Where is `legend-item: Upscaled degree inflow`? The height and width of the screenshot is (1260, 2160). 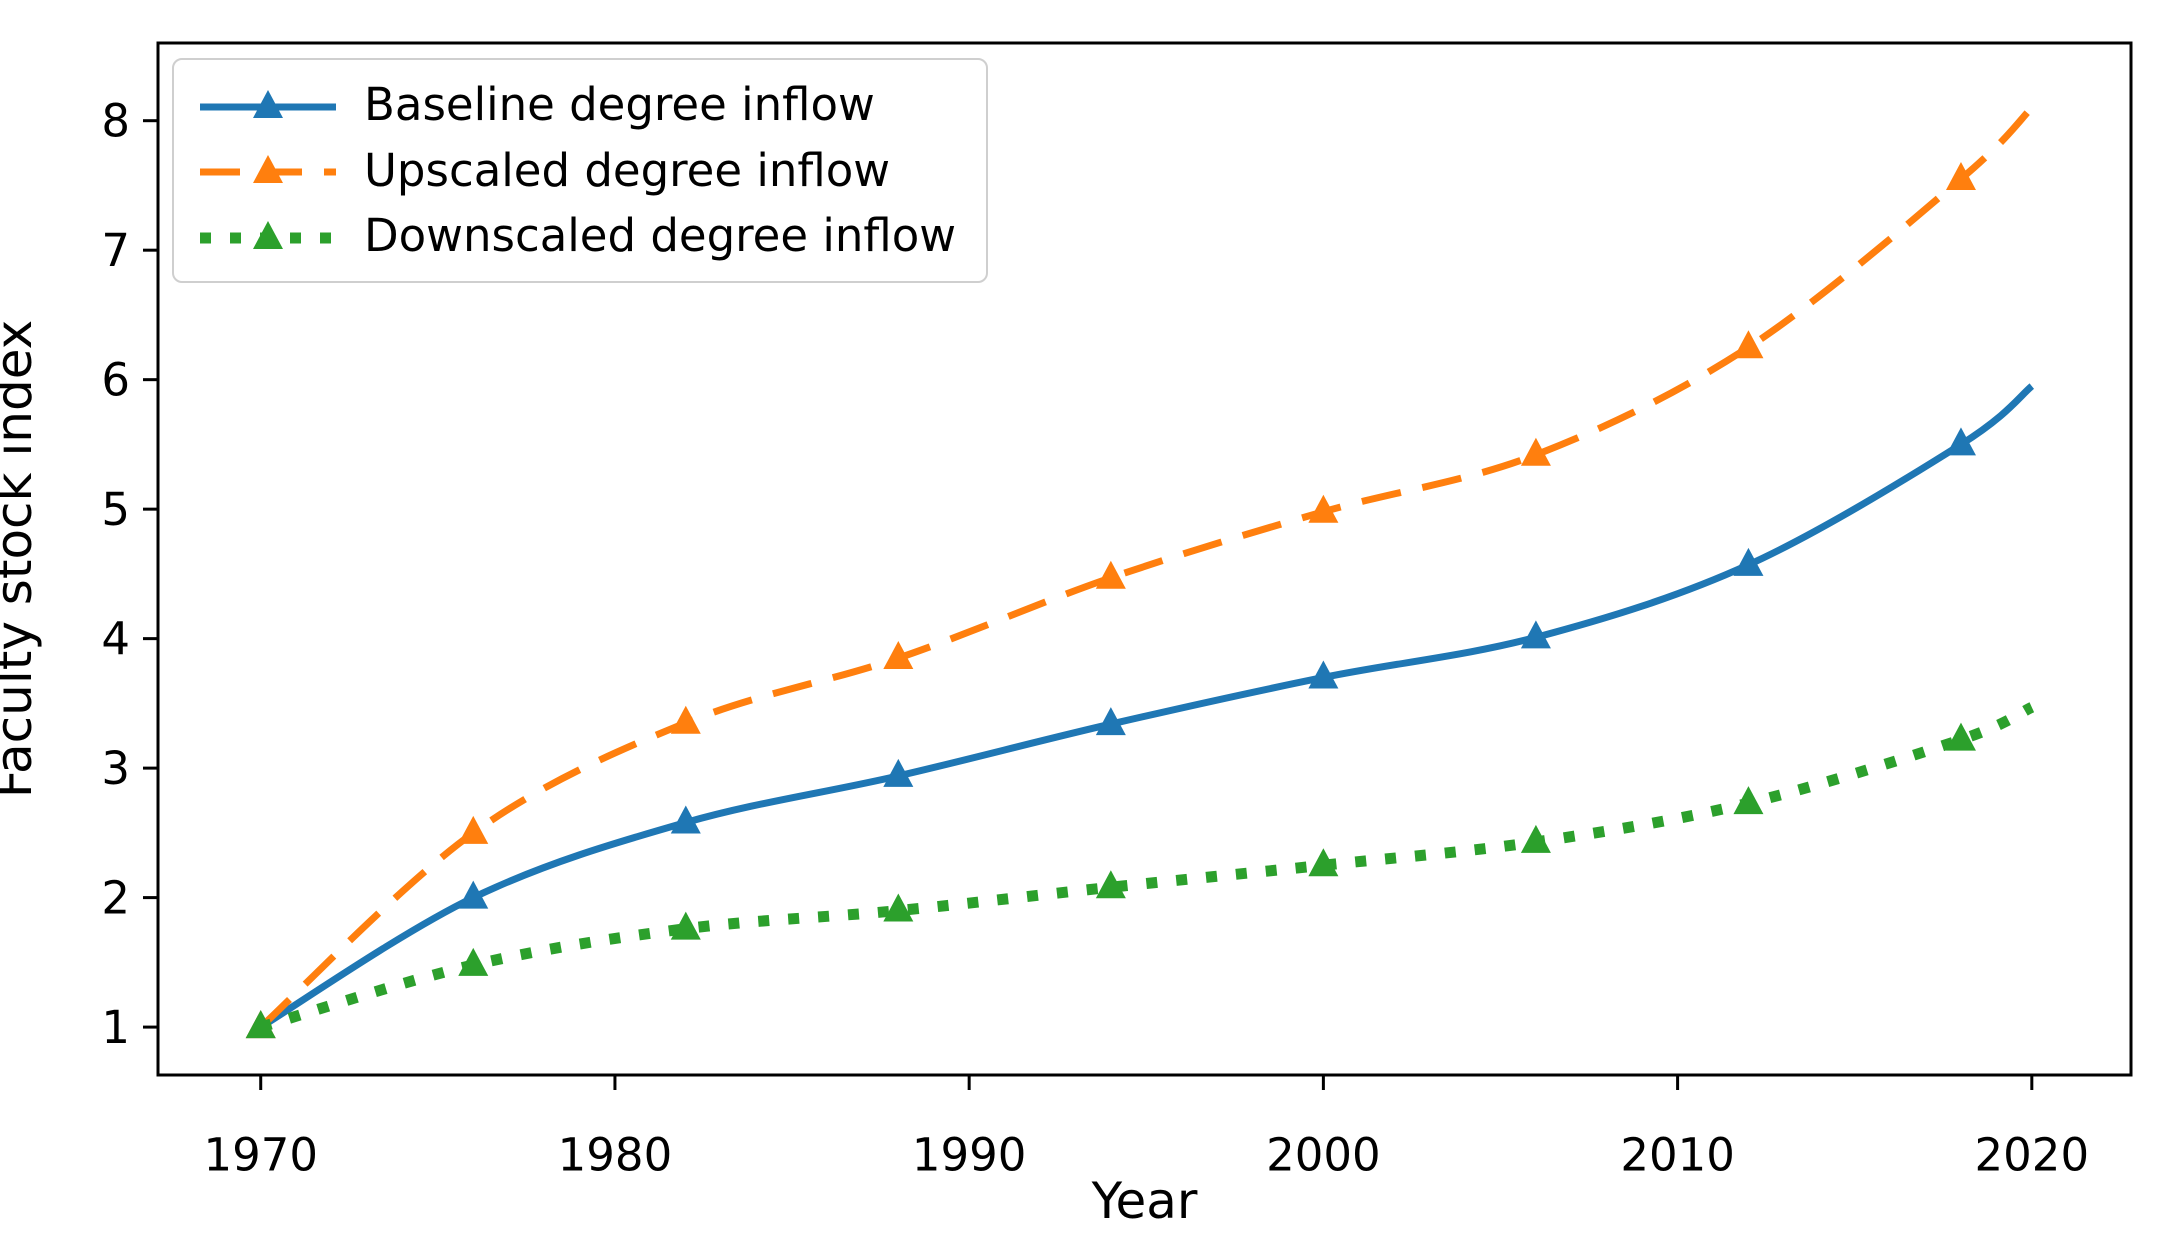 legend-item: Upscaled degree inflow is located at coordinates (577, 170).